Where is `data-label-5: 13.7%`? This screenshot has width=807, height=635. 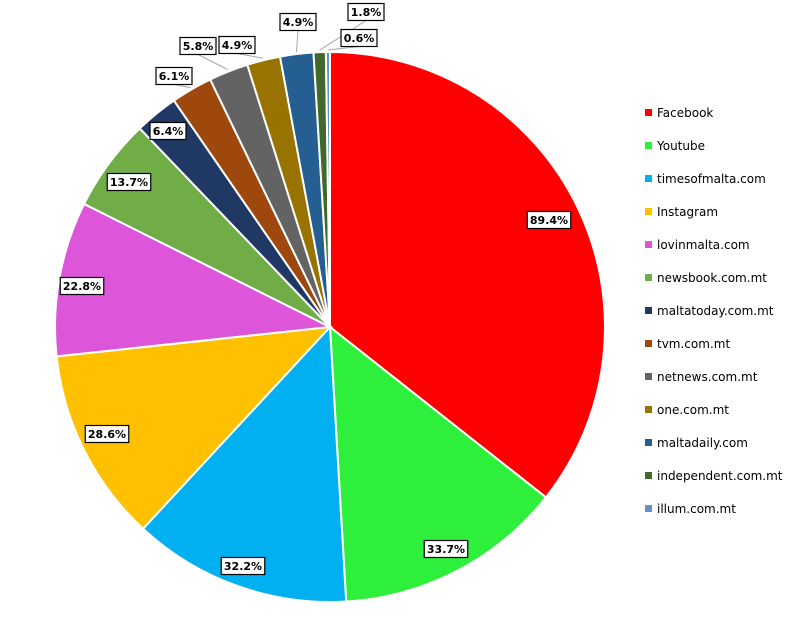
data-label-5: 13.7% is located at coordinates (129, 182).